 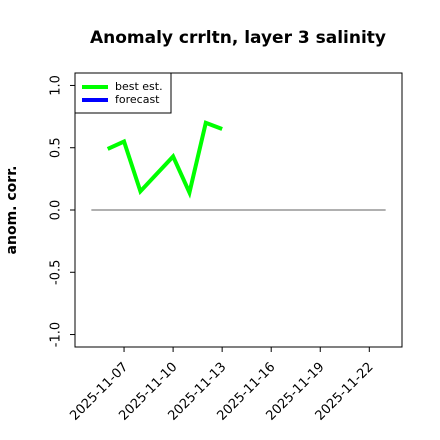 What do you see at coordinates (164, 159) in the screenshot?
I see `series-line` at bounding box center [164, 159].